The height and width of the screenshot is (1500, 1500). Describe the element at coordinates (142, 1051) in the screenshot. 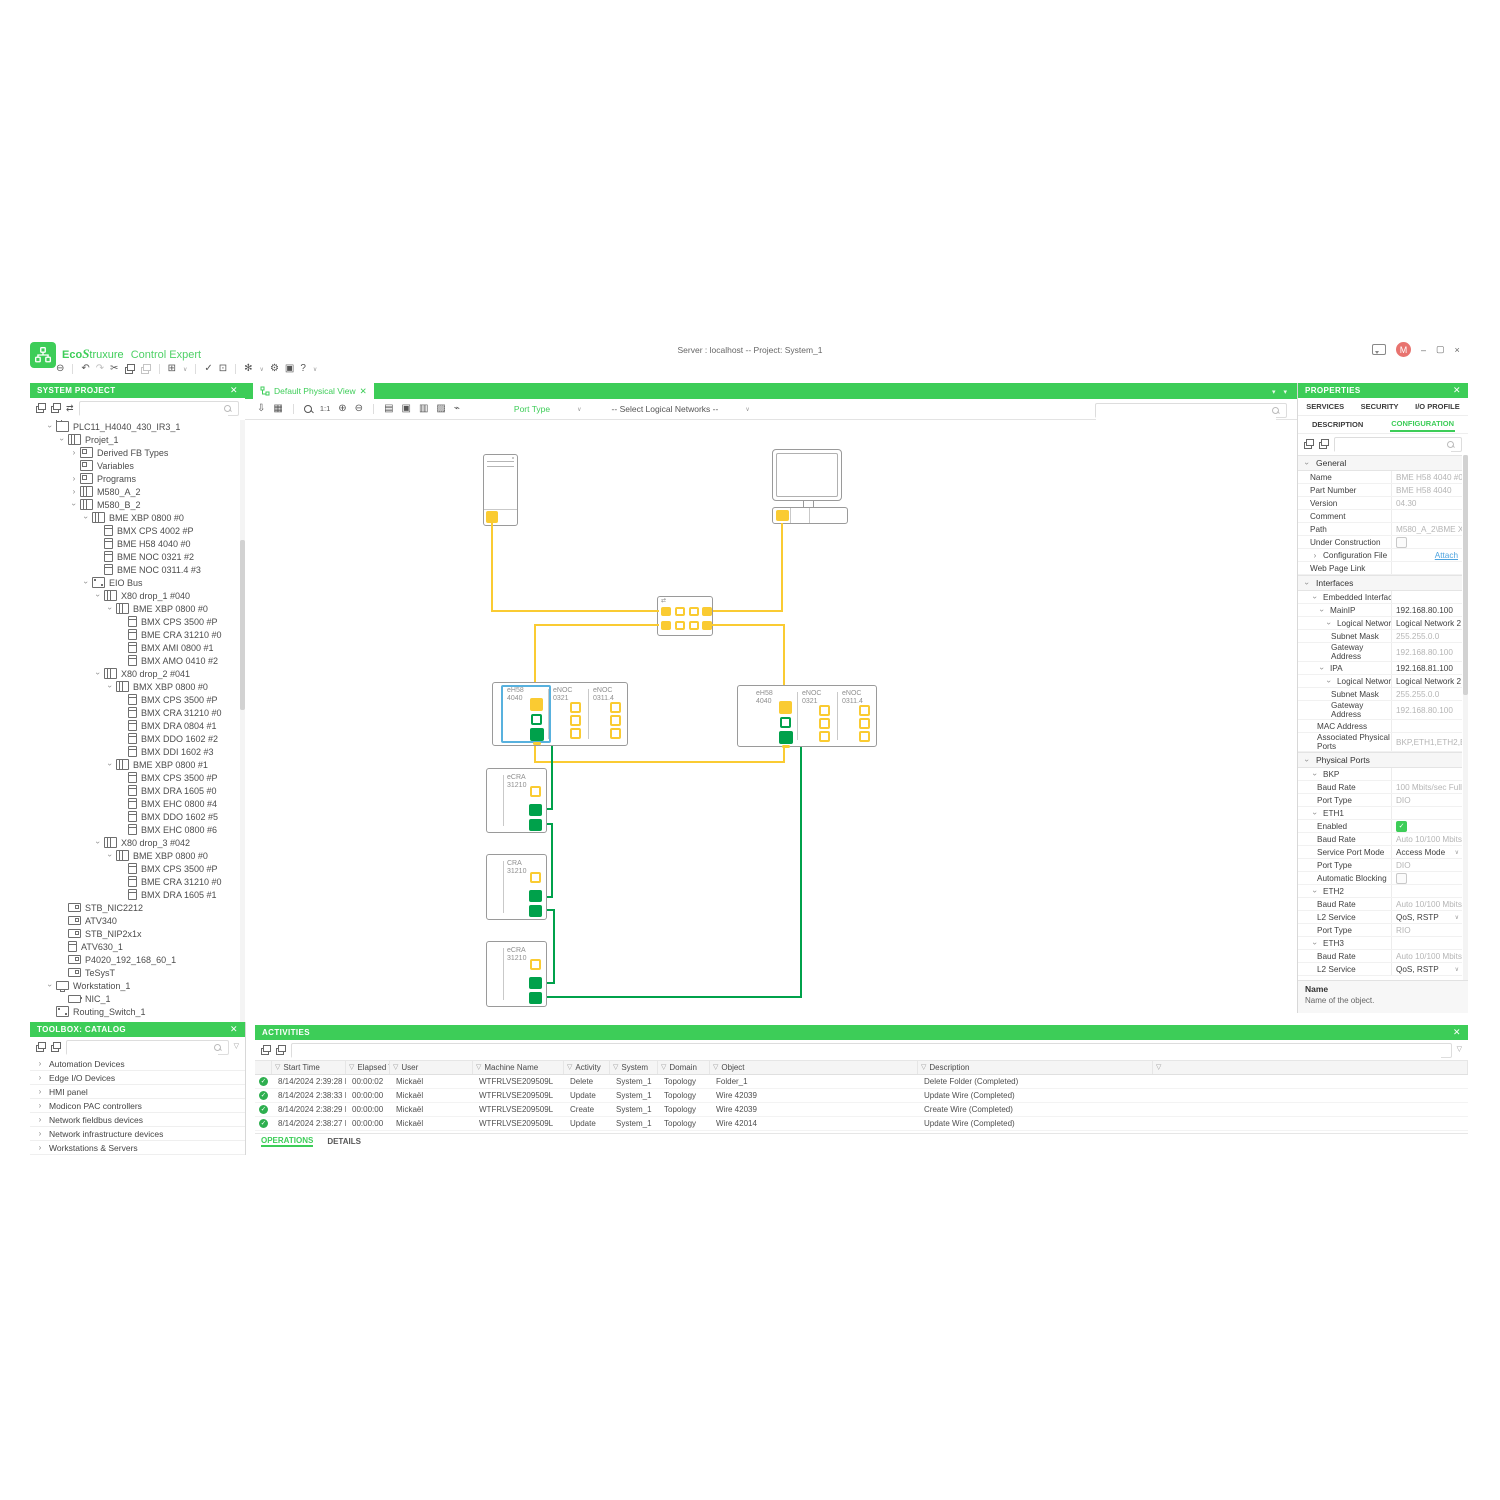

I see `toolbox-search-input` at that location.